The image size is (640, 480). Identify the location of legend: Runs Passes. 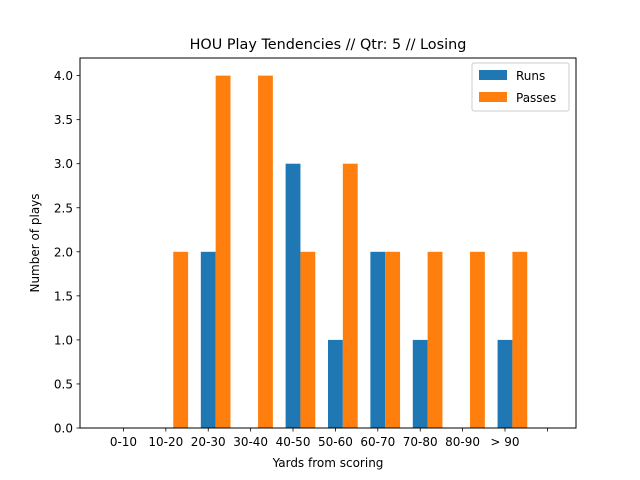
(520, 87).